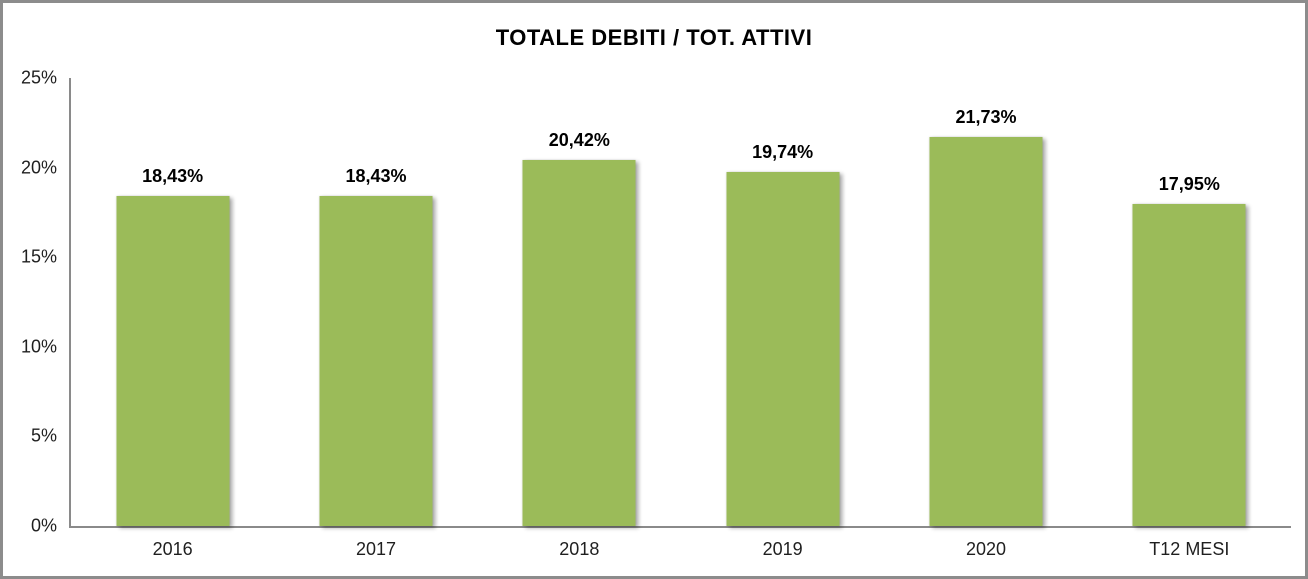  Describe the element at coordinates (1189, 184) in the screenshot. I see `bar-value-label: 17,95%` at that location.